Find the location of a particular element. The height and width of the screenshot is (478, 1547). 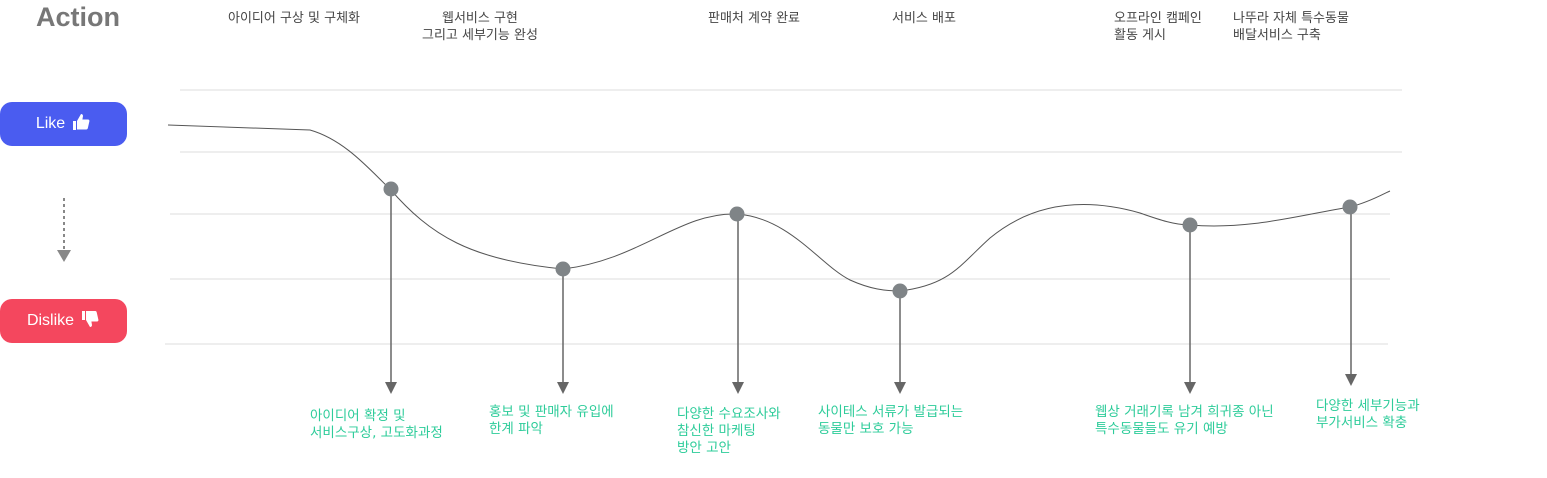

like-to-dislike-arrow is located at coordinates (64, 230).